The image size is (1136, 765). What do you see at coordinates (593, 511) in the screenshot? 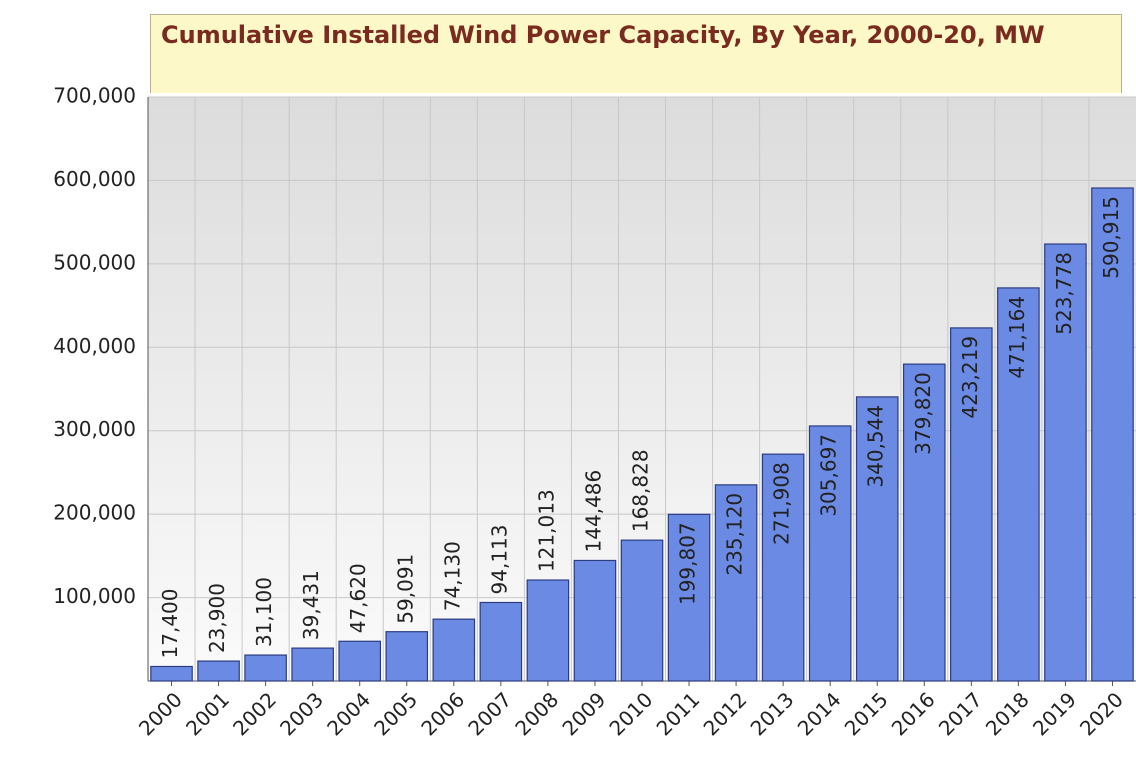
I see `value-label: 144,486` at bounding box center [593, 511].